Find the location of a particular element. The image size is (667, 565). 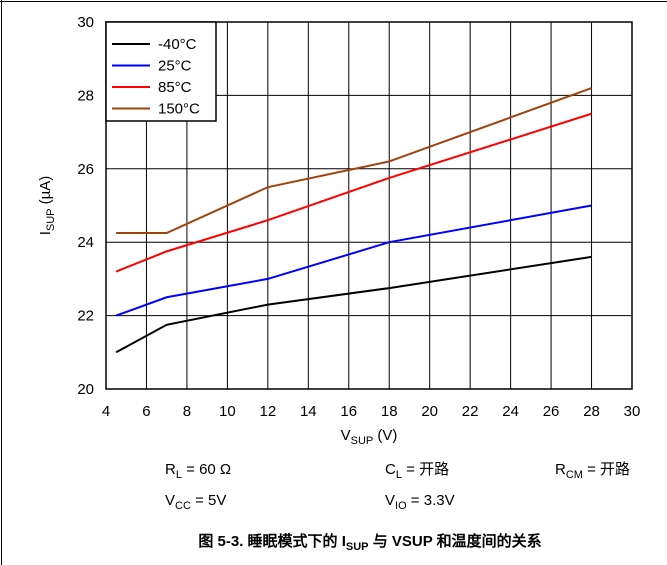

subscript: IO is located at coordinates (401, 506).